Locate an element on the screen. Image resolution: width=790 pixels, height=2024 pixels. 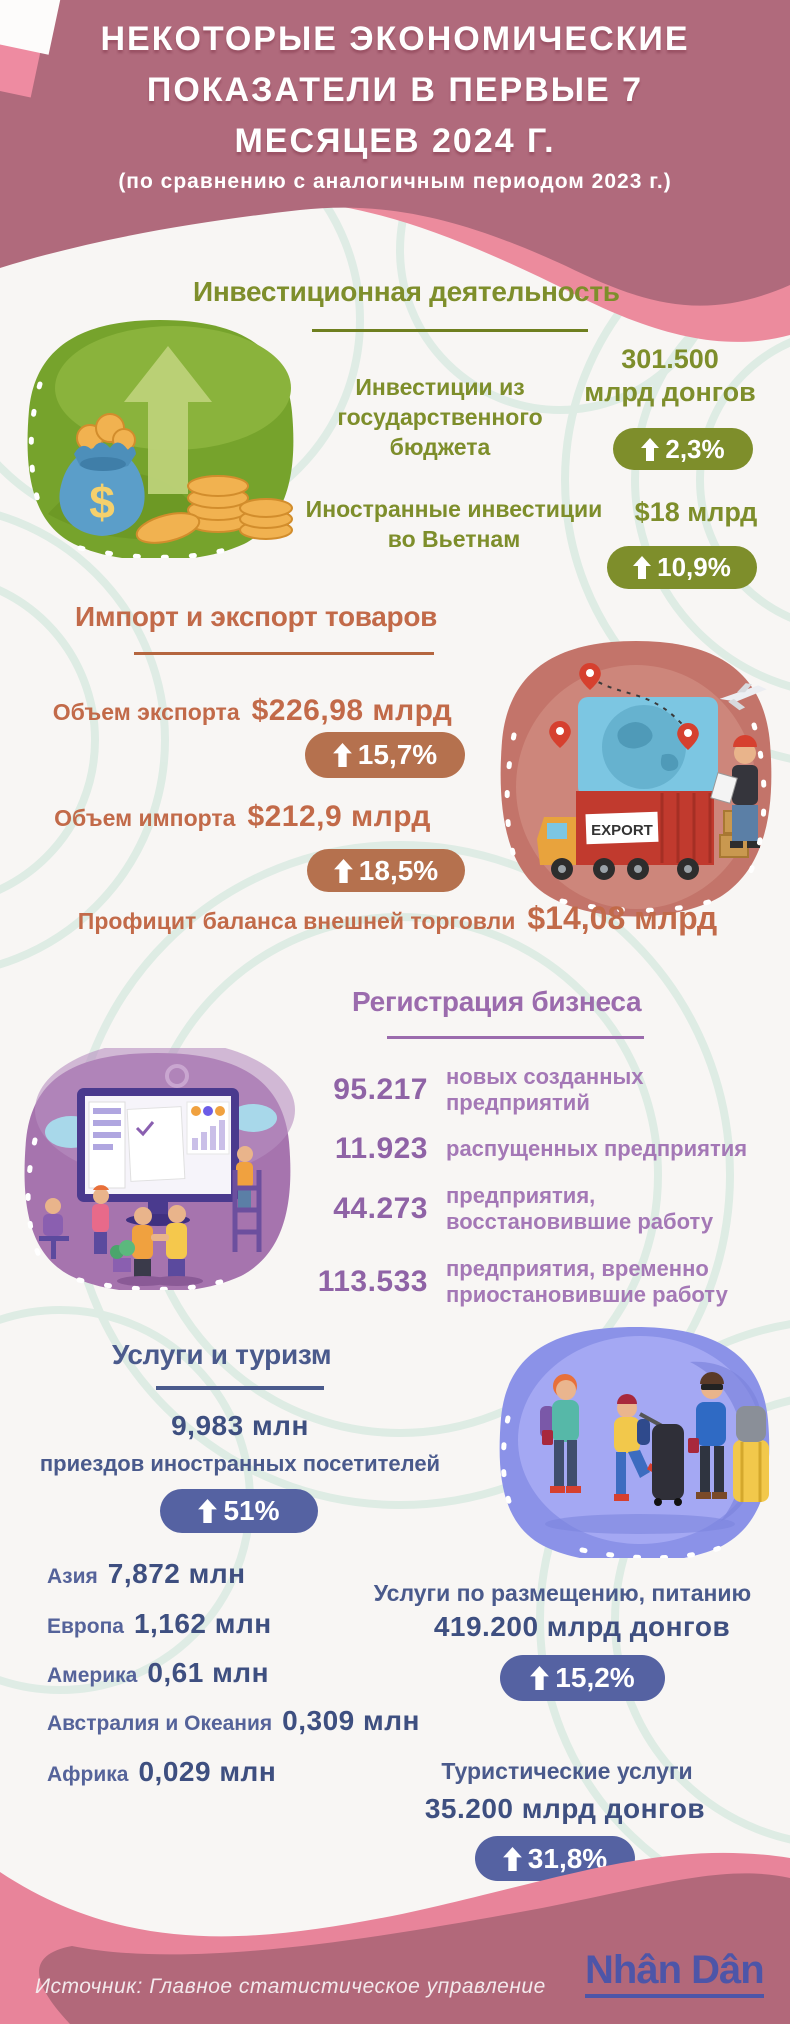
export-row: Объем экспорта $226,98 млрд is located at coordinates (252, 711).